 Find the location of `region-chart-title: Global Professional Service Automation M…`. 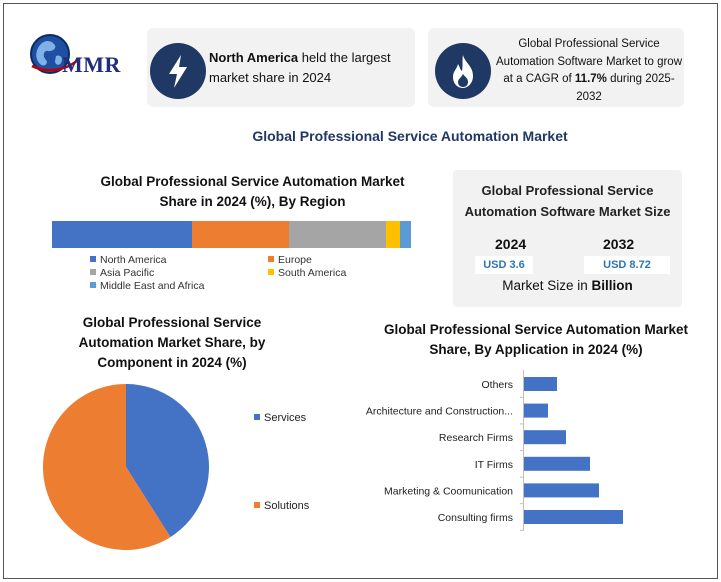

region-chart-title: Global Professional Service Automation M… is located at coordinates (252, 191).